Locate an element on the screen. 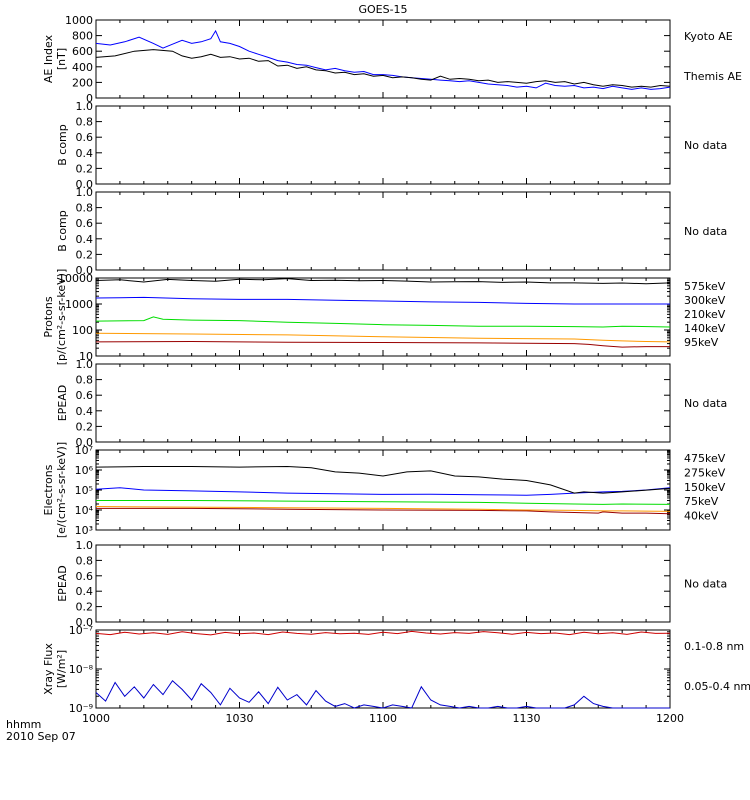 Image resolution: width=750 pixels, height=800 pixels. y-tick-label: 10⁻⁷ is located at coordinates (81, 630).